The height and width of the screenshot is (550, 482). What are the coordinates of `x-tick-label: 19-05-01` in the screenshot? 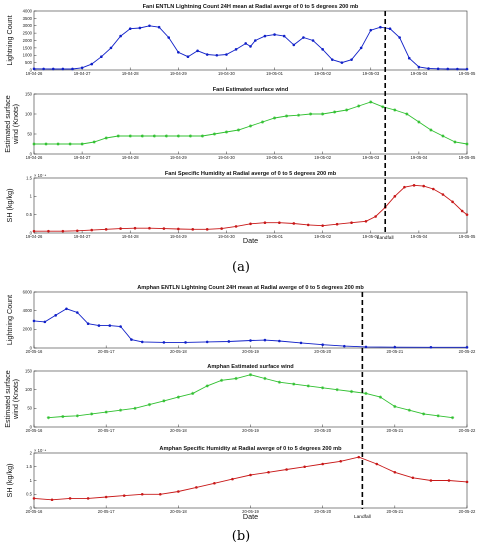 It's located at (274, 157).